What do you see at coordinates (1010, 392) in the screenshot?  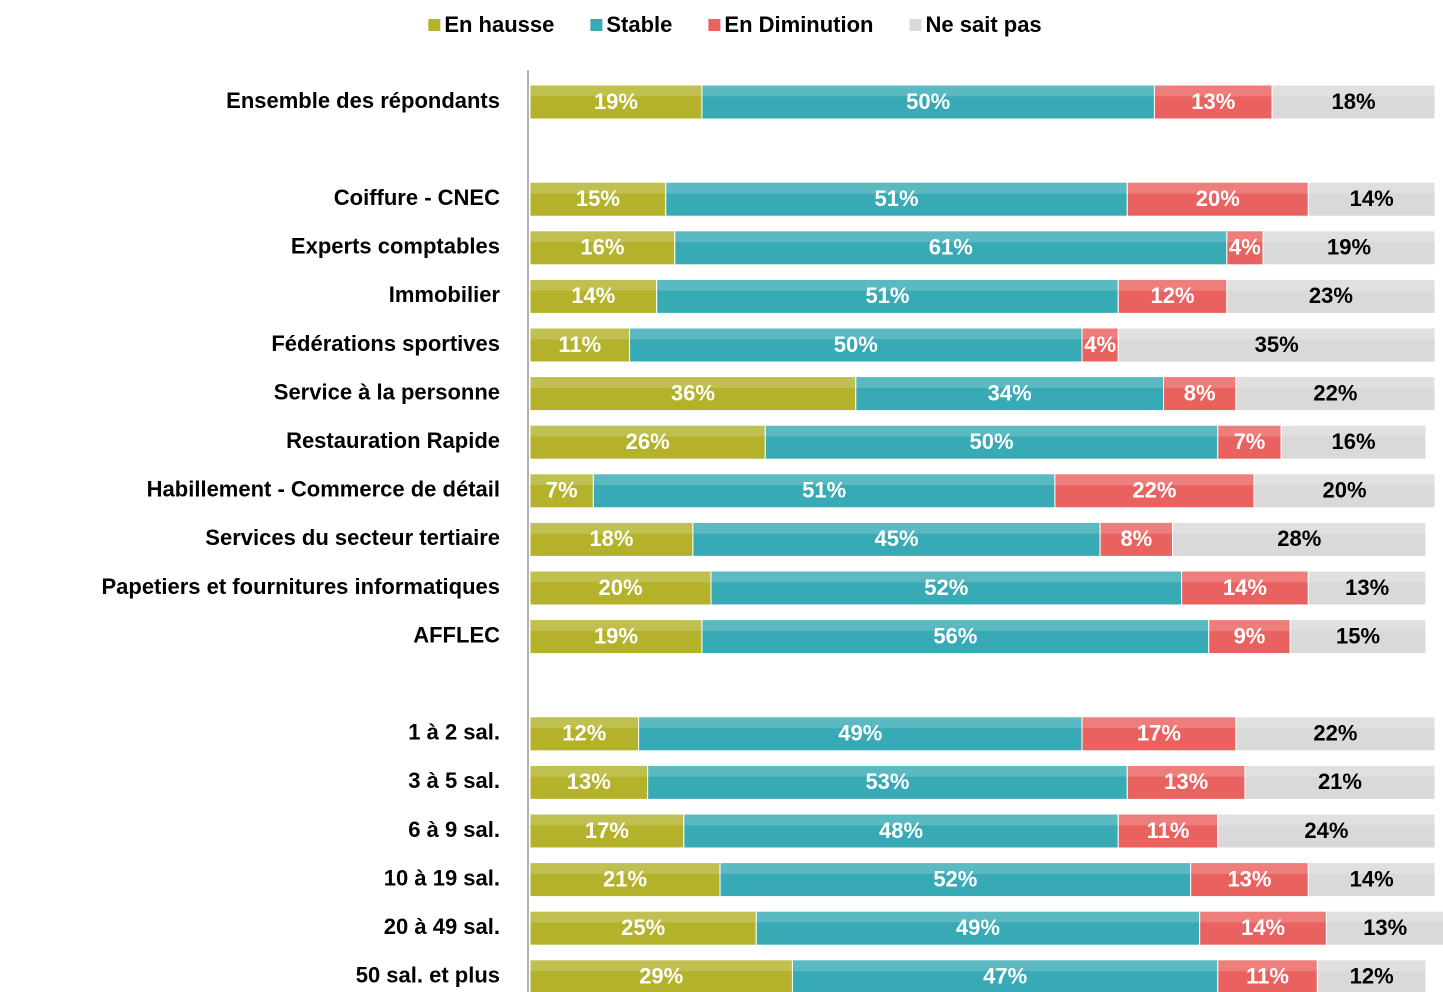 I see `value-label: 34%` at bounding box center [1010, 392].